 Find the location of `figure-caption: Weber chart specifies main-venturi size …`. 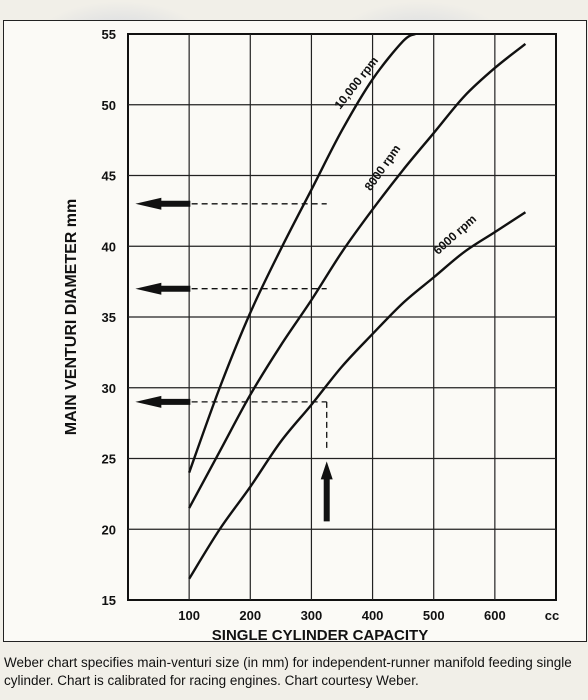

figure-caption: Weber chart specifies main-venturi size … is located at coordinates (288, 671).